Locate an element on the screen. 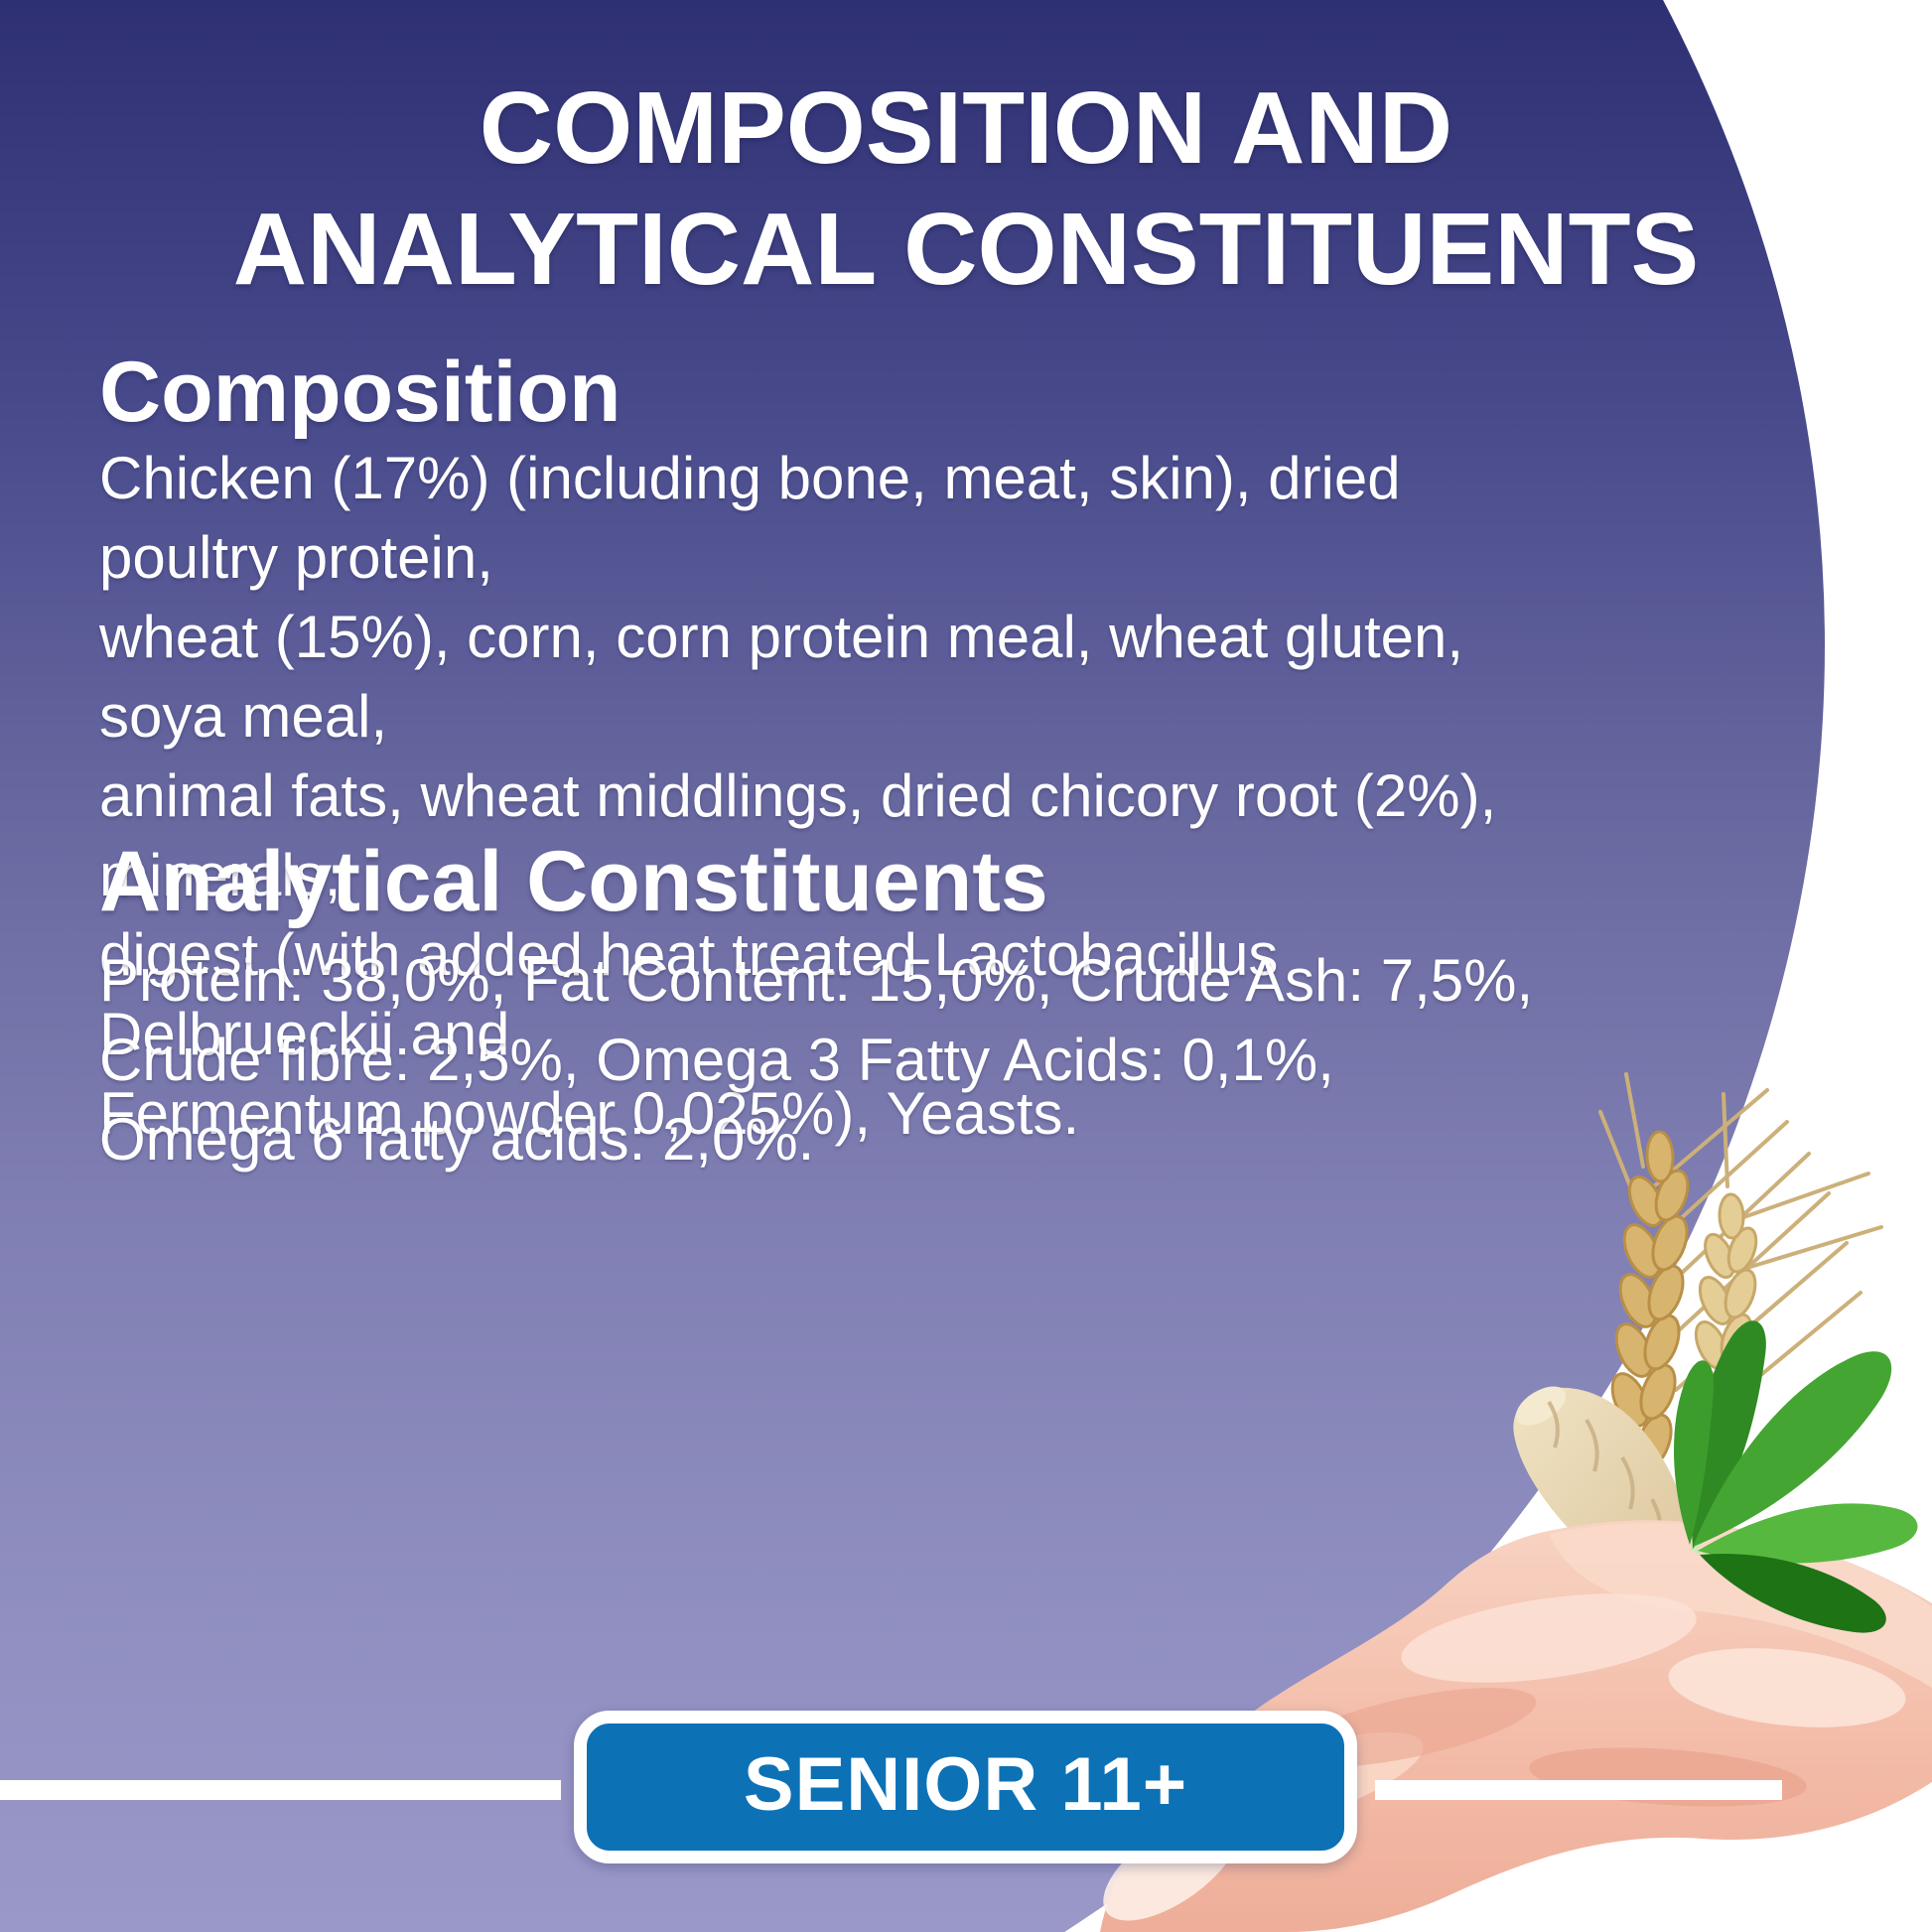 Image resolution: width=1932 pixels, height=1932 pixels. divider-line-right is located at coordinates (1579, 1790).